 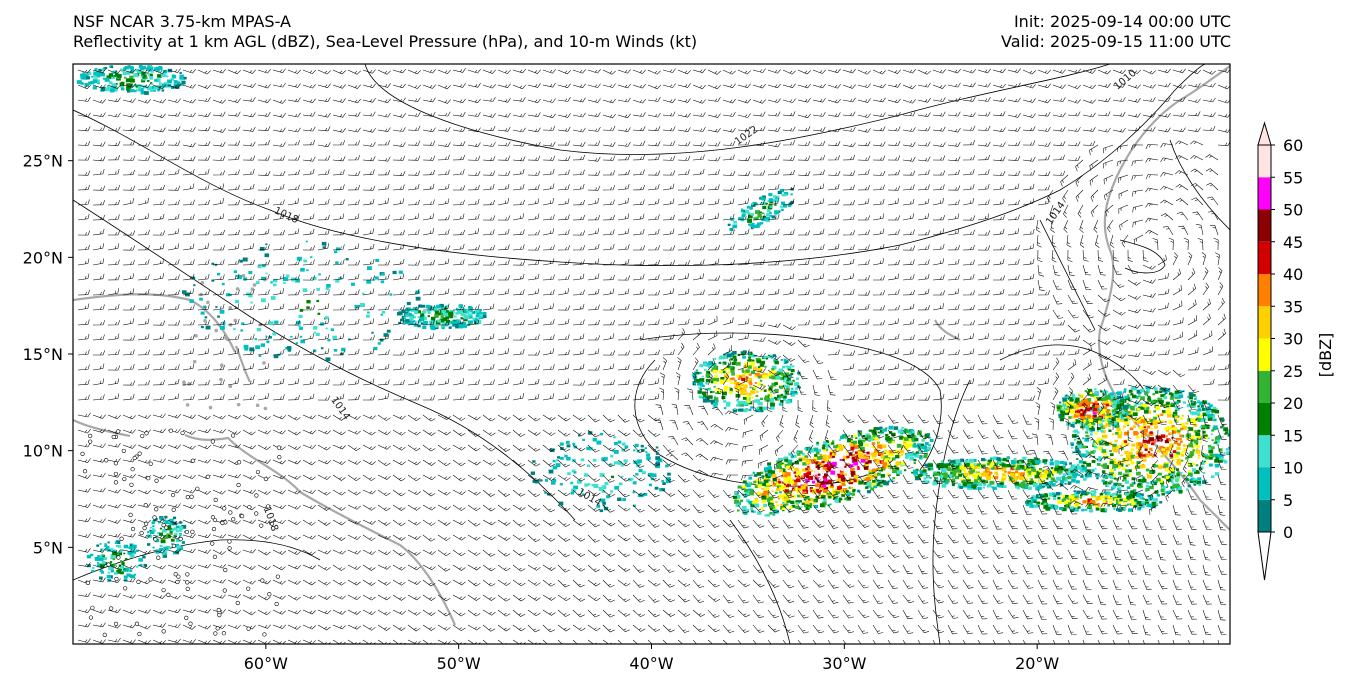 I want to click on island-dot, so click(x=230, y=386).